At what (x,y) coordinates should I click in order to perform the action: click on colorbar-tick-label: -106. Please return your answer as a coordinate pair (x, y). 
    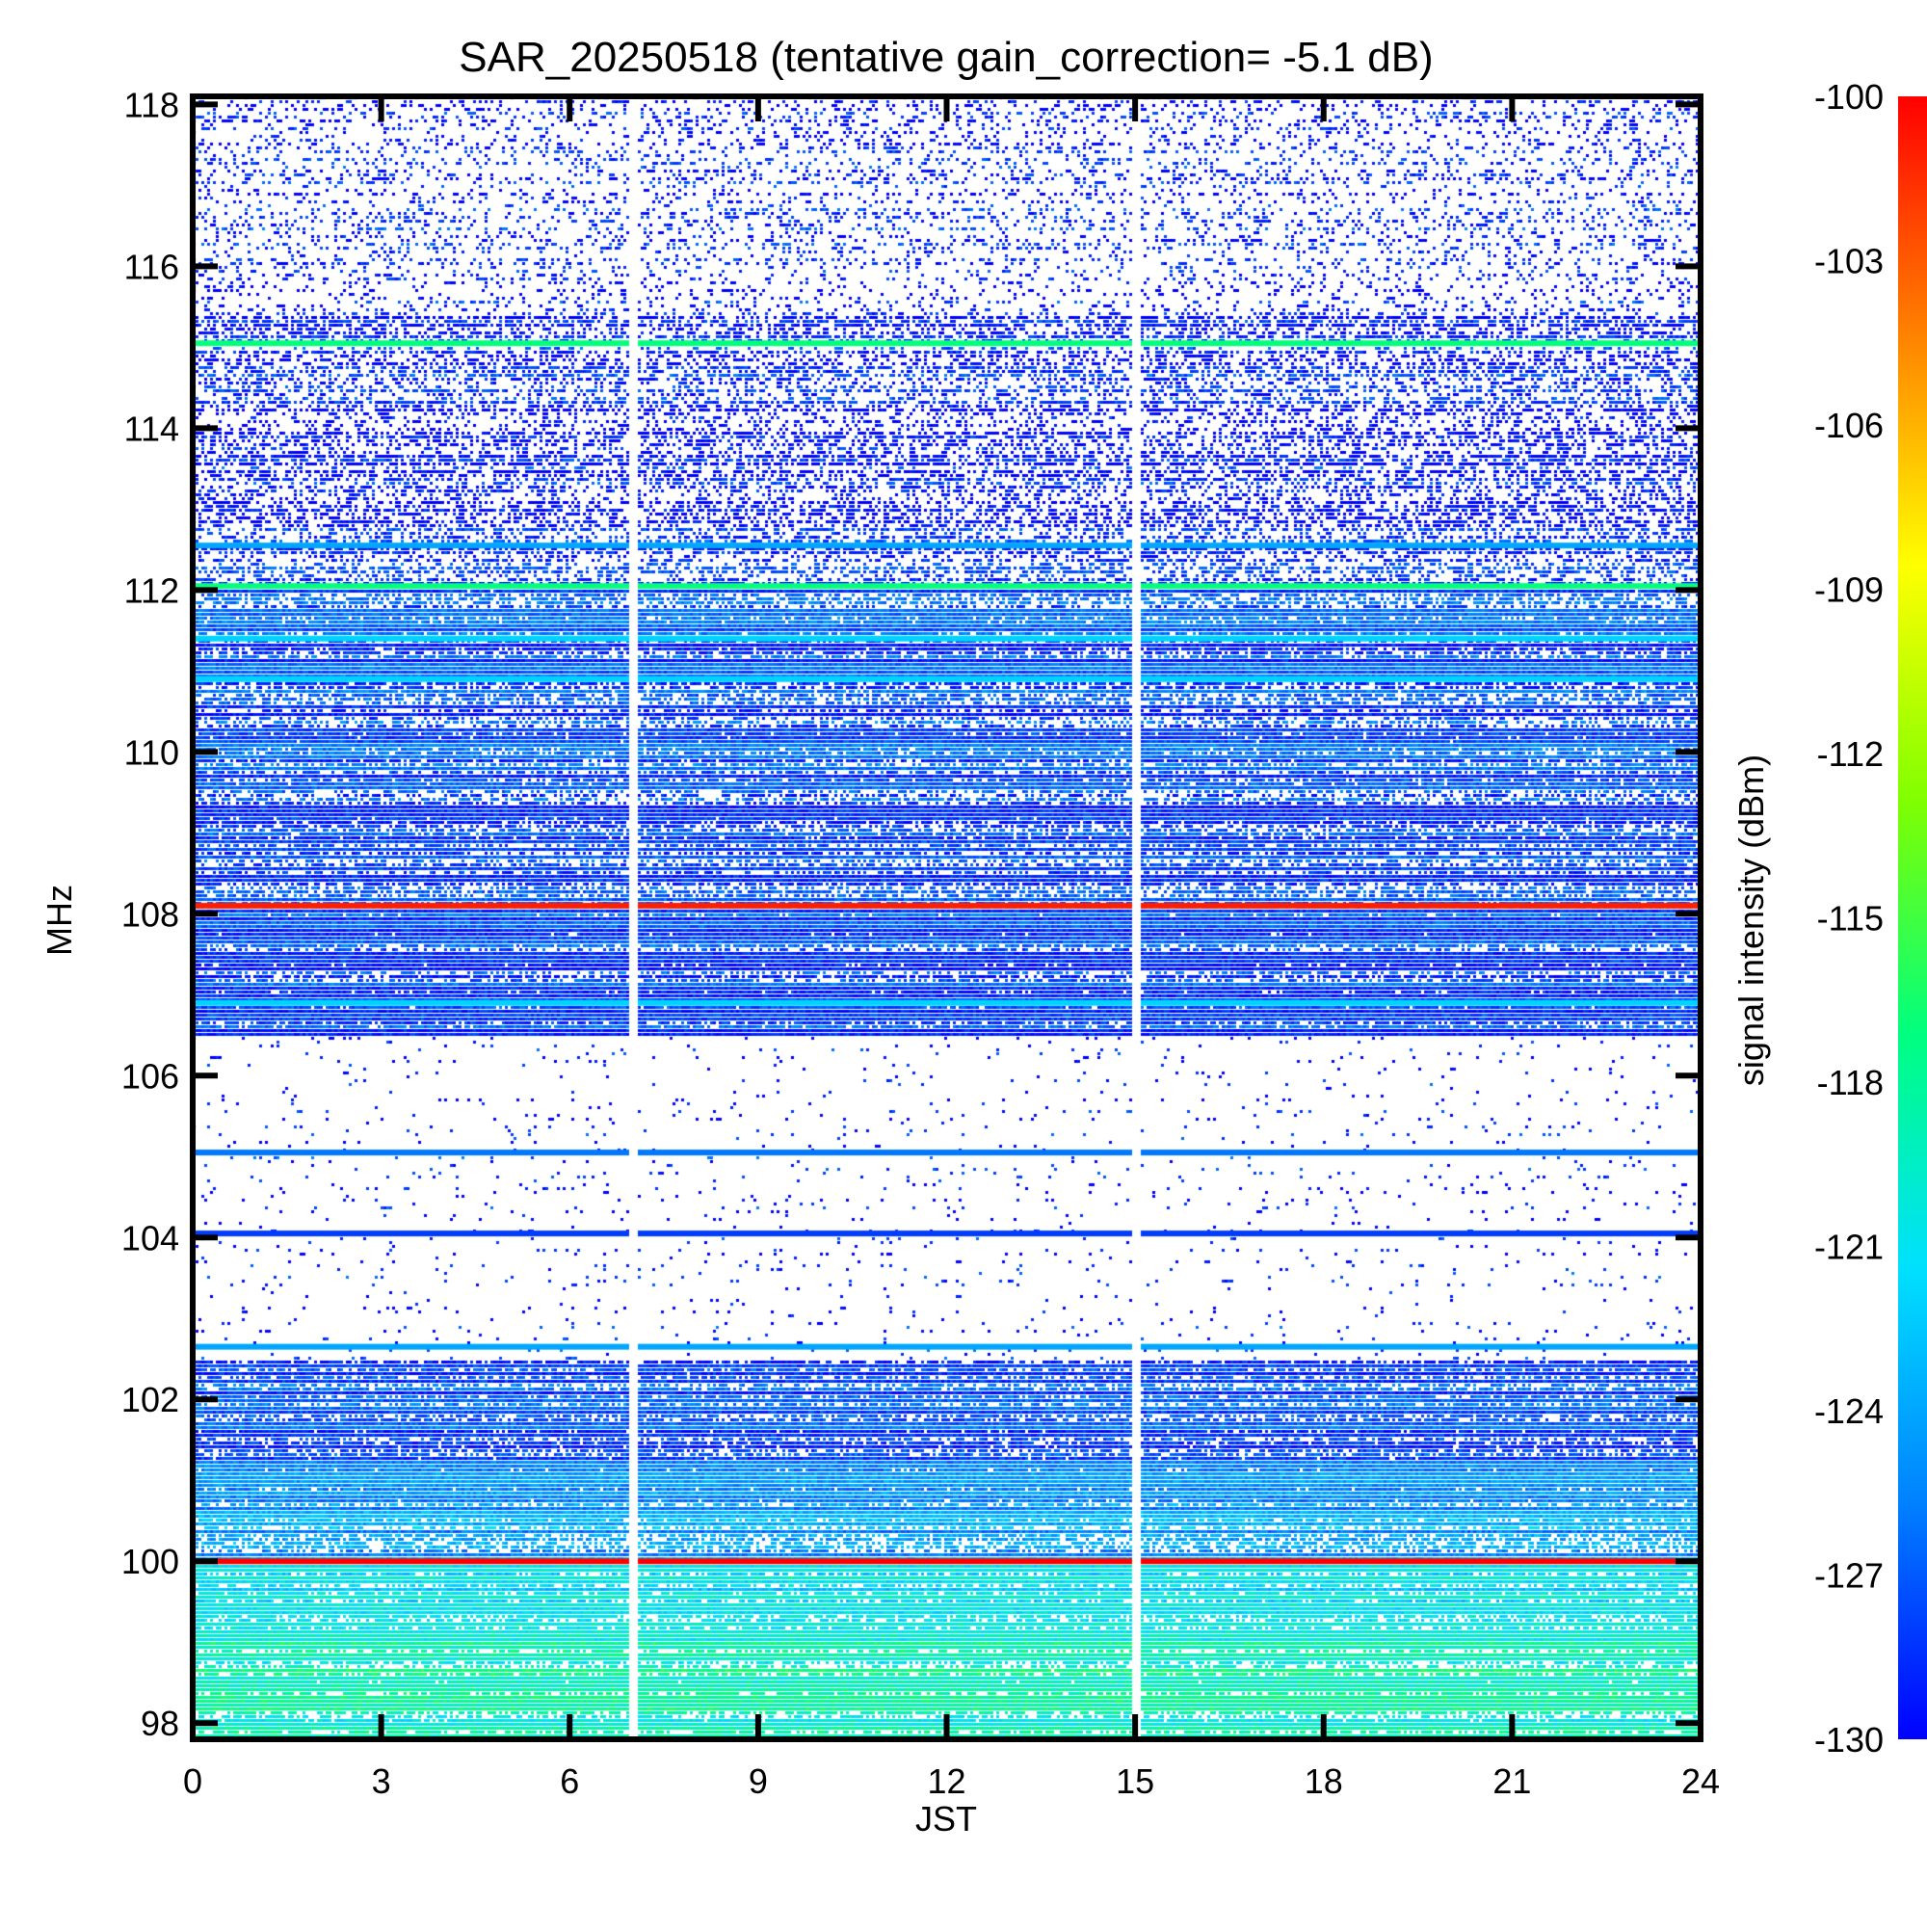
    Looking at the image, I should click on (1849, 425).